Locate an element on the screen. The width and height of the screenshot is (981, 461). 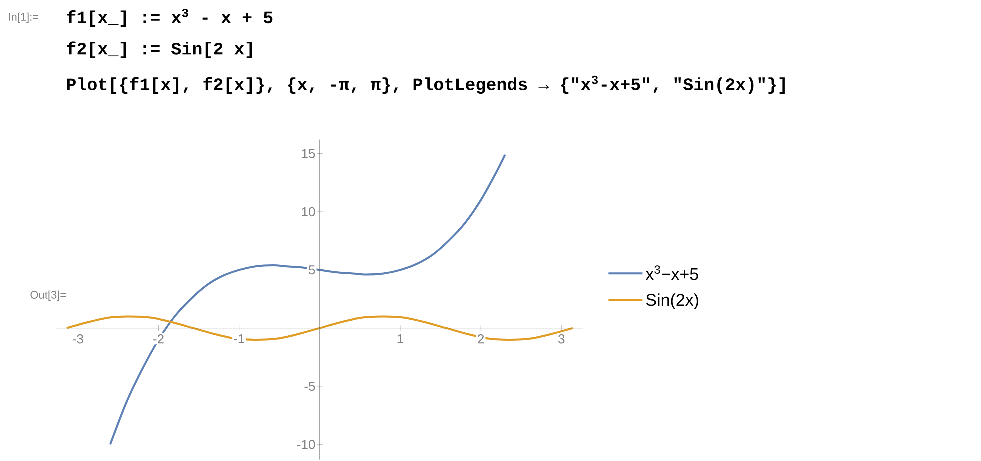
text: Plot[{f1[x], f2[x]}, {x, -π, π}, PlotLegends → {"x$^{3}$-x+5", "Sin(2x)"}] is located at coordinates (426, 85).